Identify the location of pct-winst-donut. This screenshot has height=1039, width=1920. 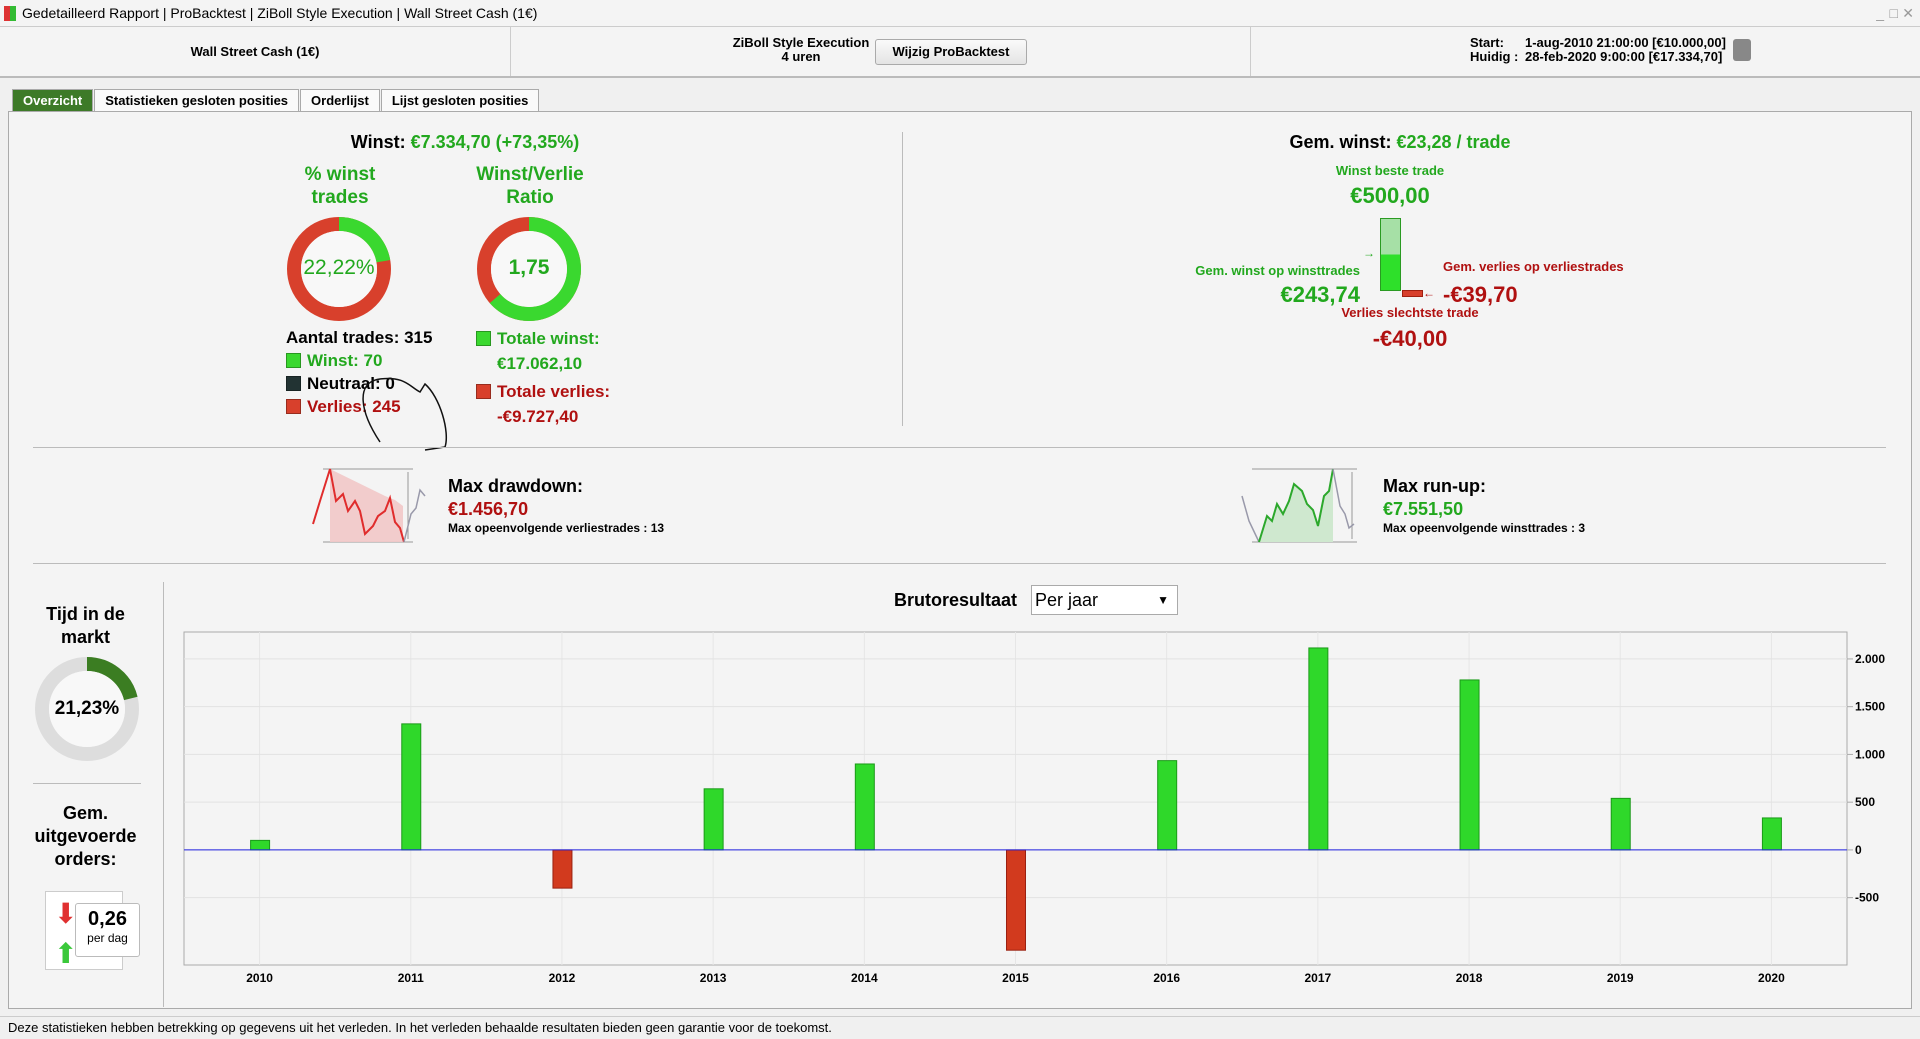
(339, 269).